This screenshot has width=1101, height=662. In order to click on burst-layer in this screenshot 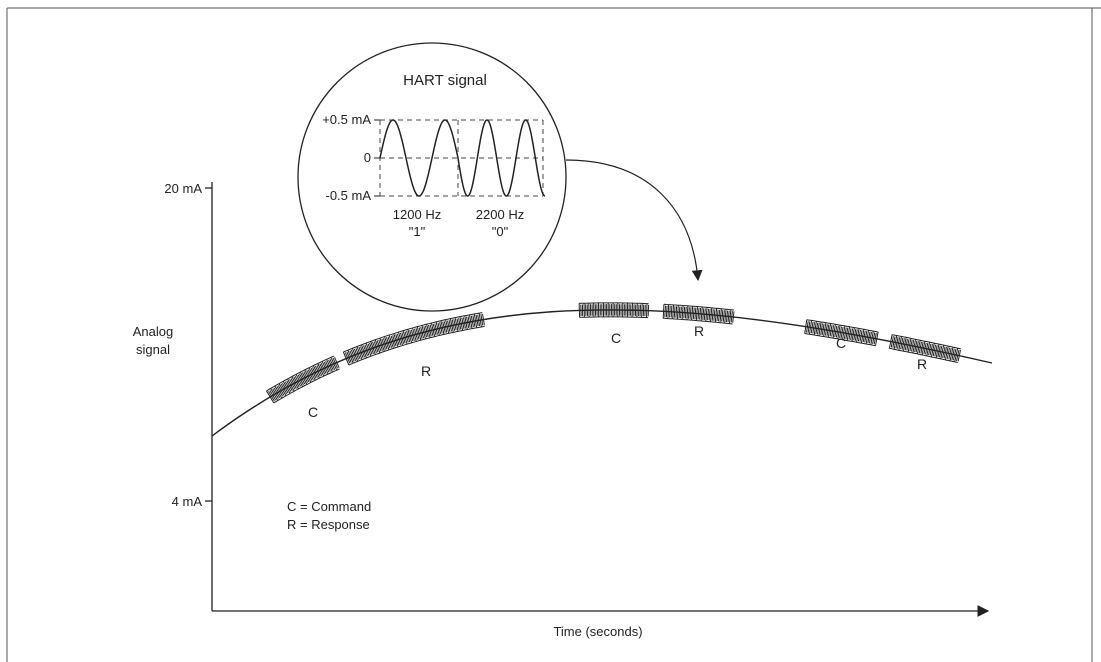, I will do `click(613, 353)`.